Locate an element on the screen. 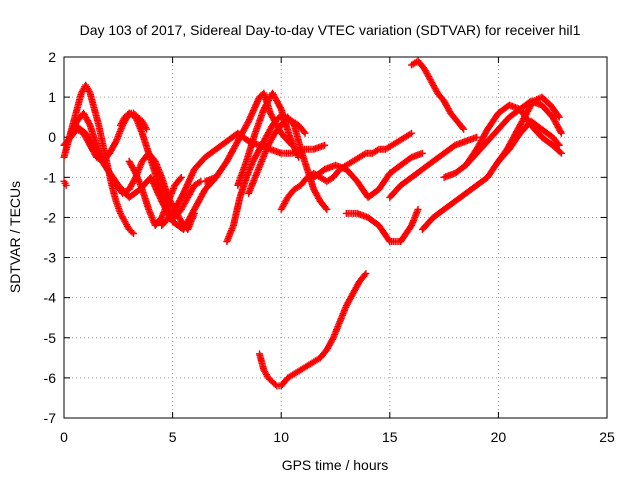  y-tick-label: -3 is located at coordinates (50, 258).